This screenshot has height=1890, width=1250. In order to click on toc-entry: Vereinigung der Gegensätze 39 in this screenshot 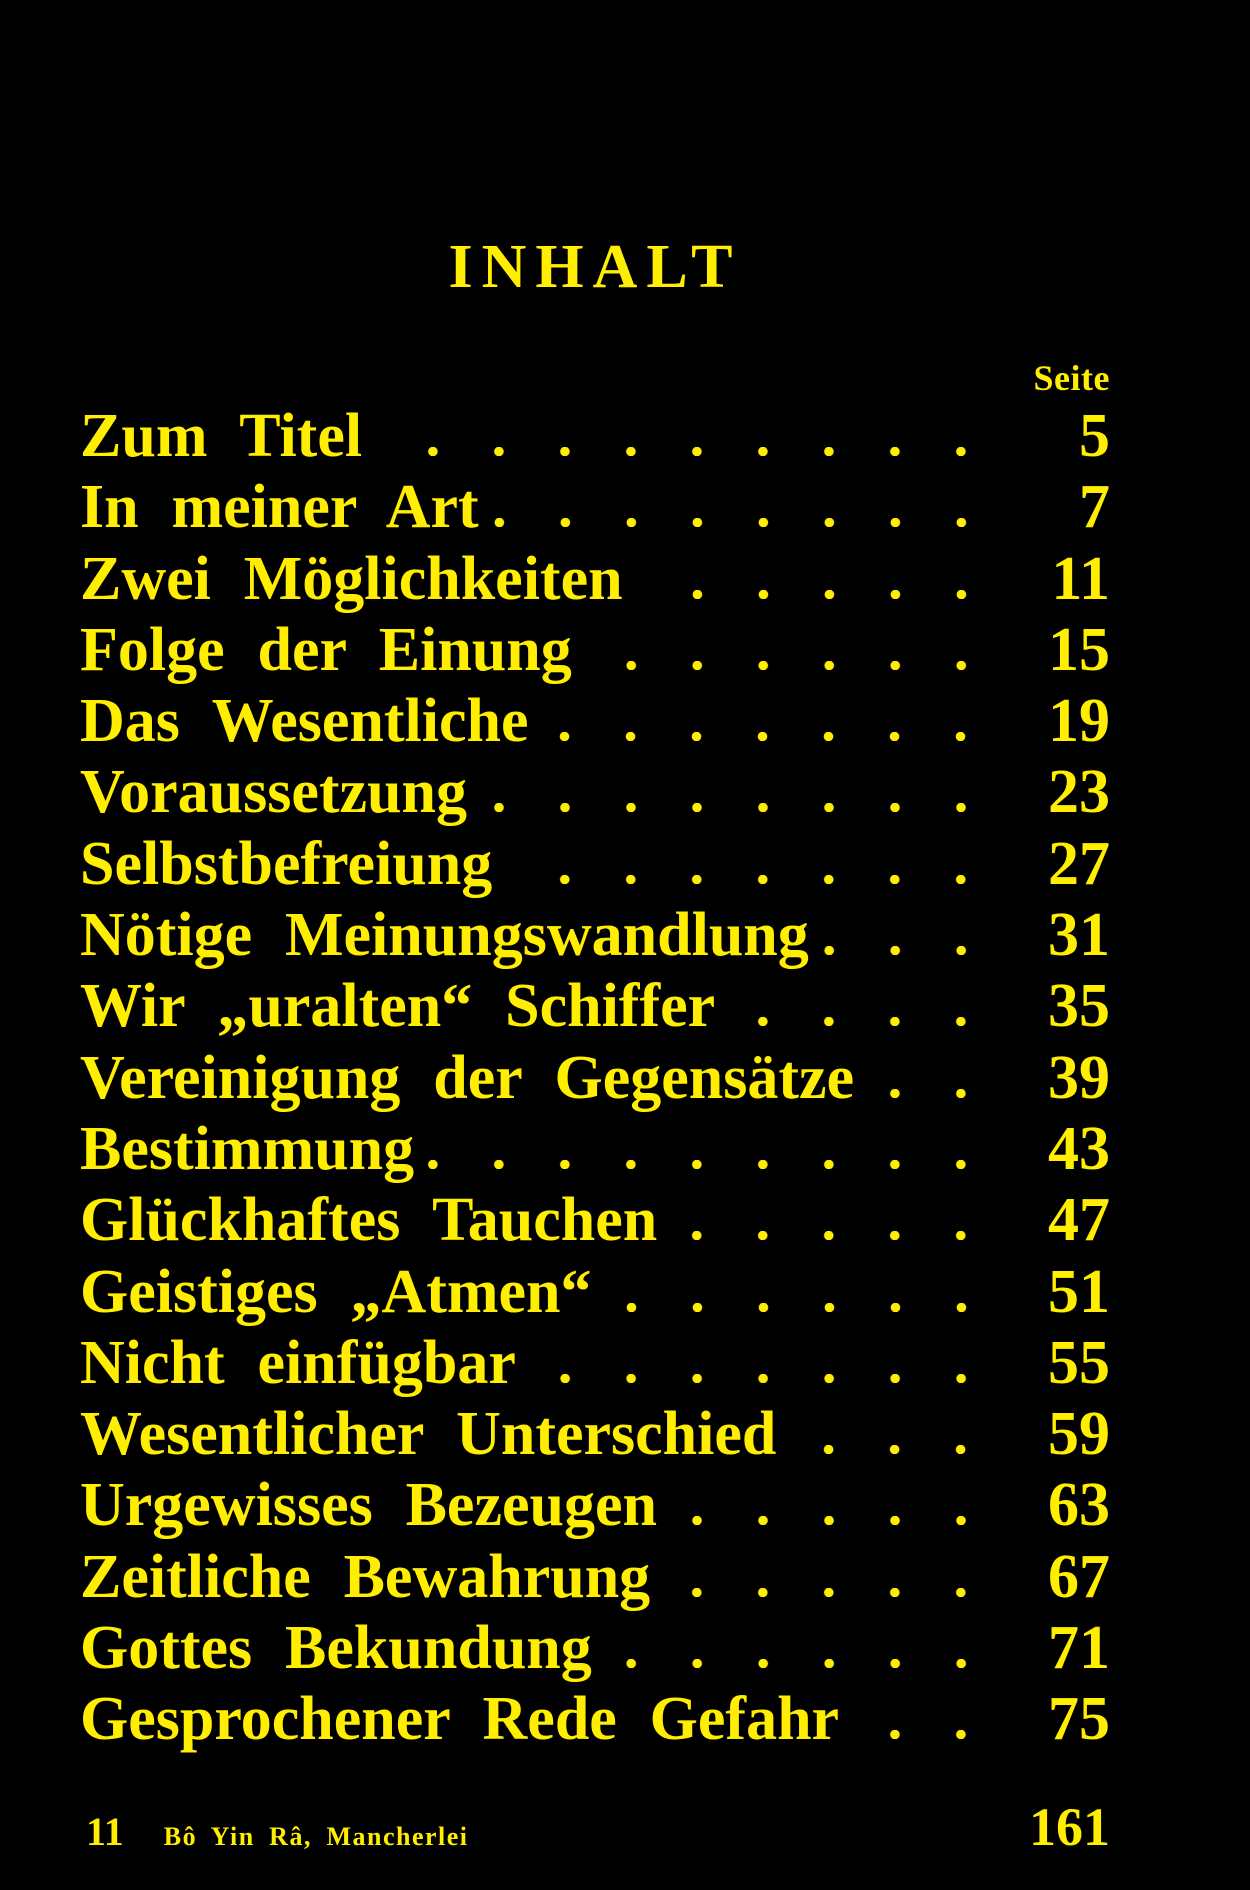, I will do `click(595, 1078)`.